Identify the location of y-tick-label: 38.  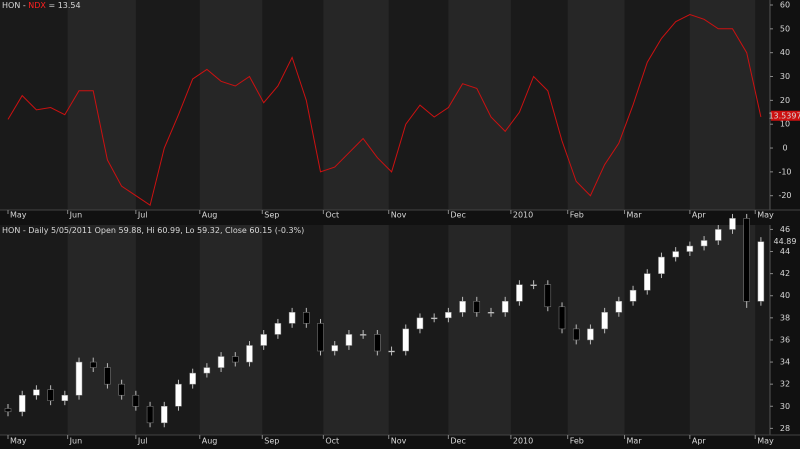
(785, 317).